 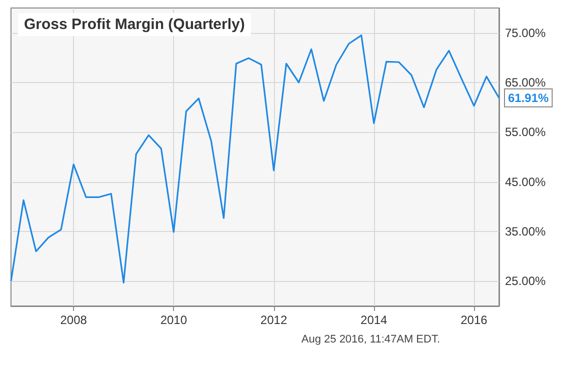 What do you see at coordinates (274, 320) in the screenshot?
I see `x-tick-label: 2012` at bounding box center [274, 320].